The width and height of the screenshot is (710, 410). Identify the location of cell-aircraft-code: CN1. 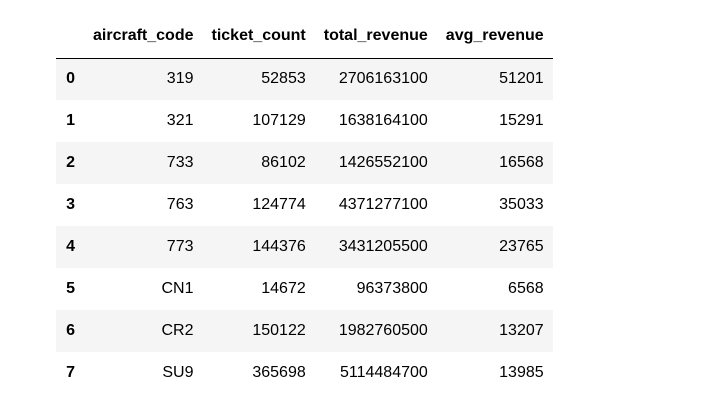
(177, 288).